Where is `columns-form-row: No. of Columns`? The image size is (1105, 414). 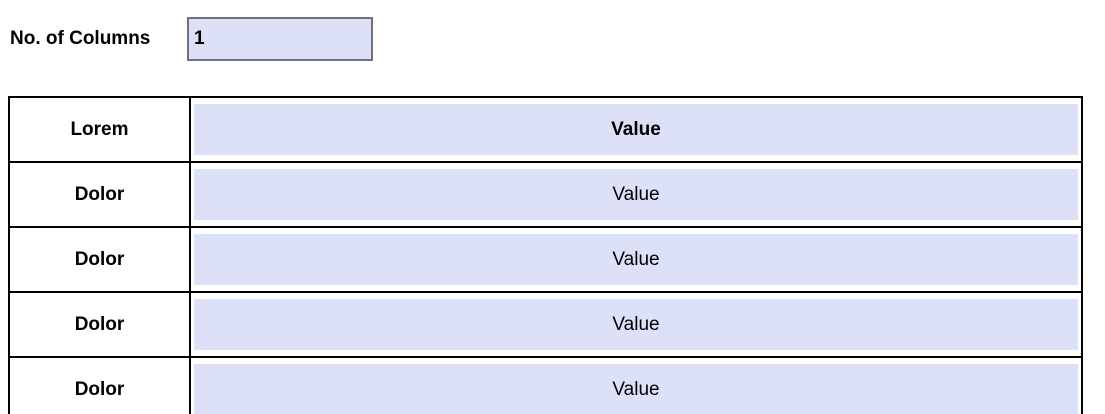
columns-form-row: No. of Columns is located at coordinates (191, 39).